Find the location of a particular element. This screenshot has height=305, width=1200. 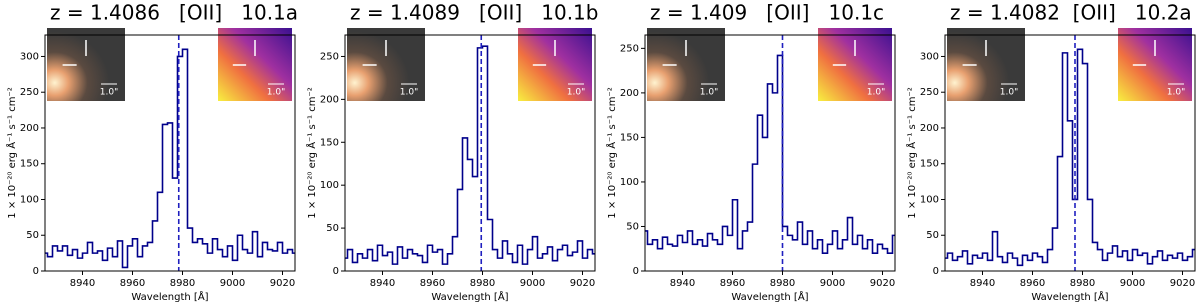

panel-title: z = 1.409 [OII] 10.1c is located at coordinates (767, 13).